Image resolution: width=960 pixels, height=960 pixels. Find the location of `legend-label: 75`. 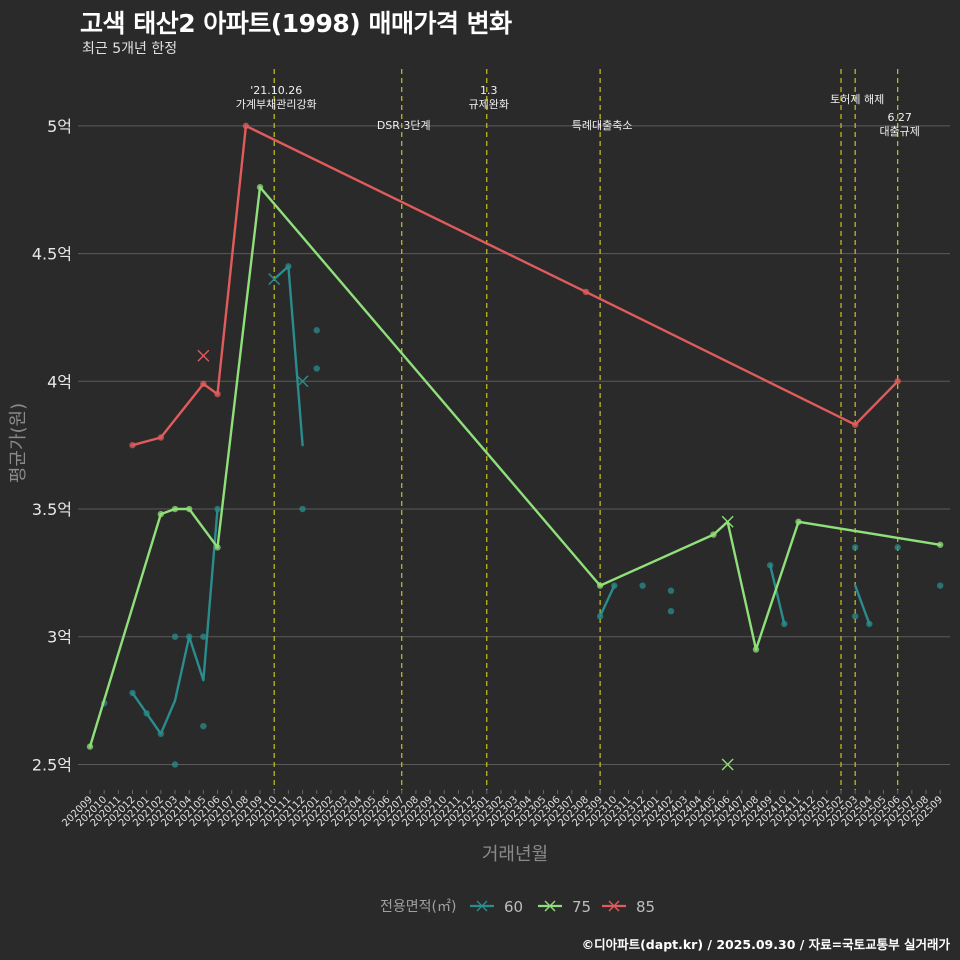

legend-label: 75 is located at coordinates (581, 907).